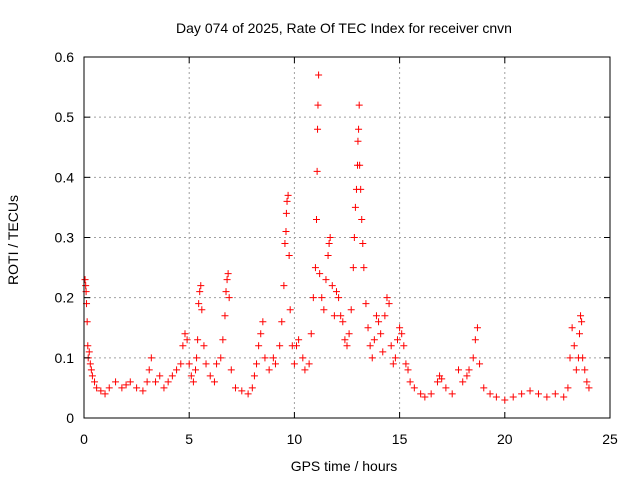  Describe the element at coordinates (65, 57) in the screenshot. I see `y-tick-label: 0.6` at that location.